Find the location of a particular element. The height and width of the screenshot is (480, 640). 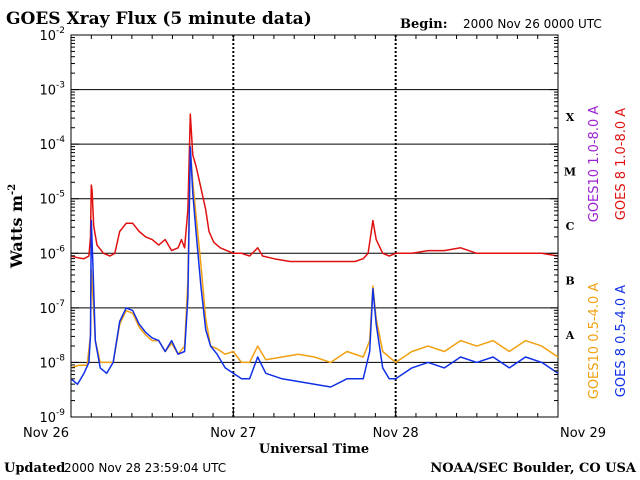

y-tick-label: 10⁻⁶ is located at coordinates (52, 253).